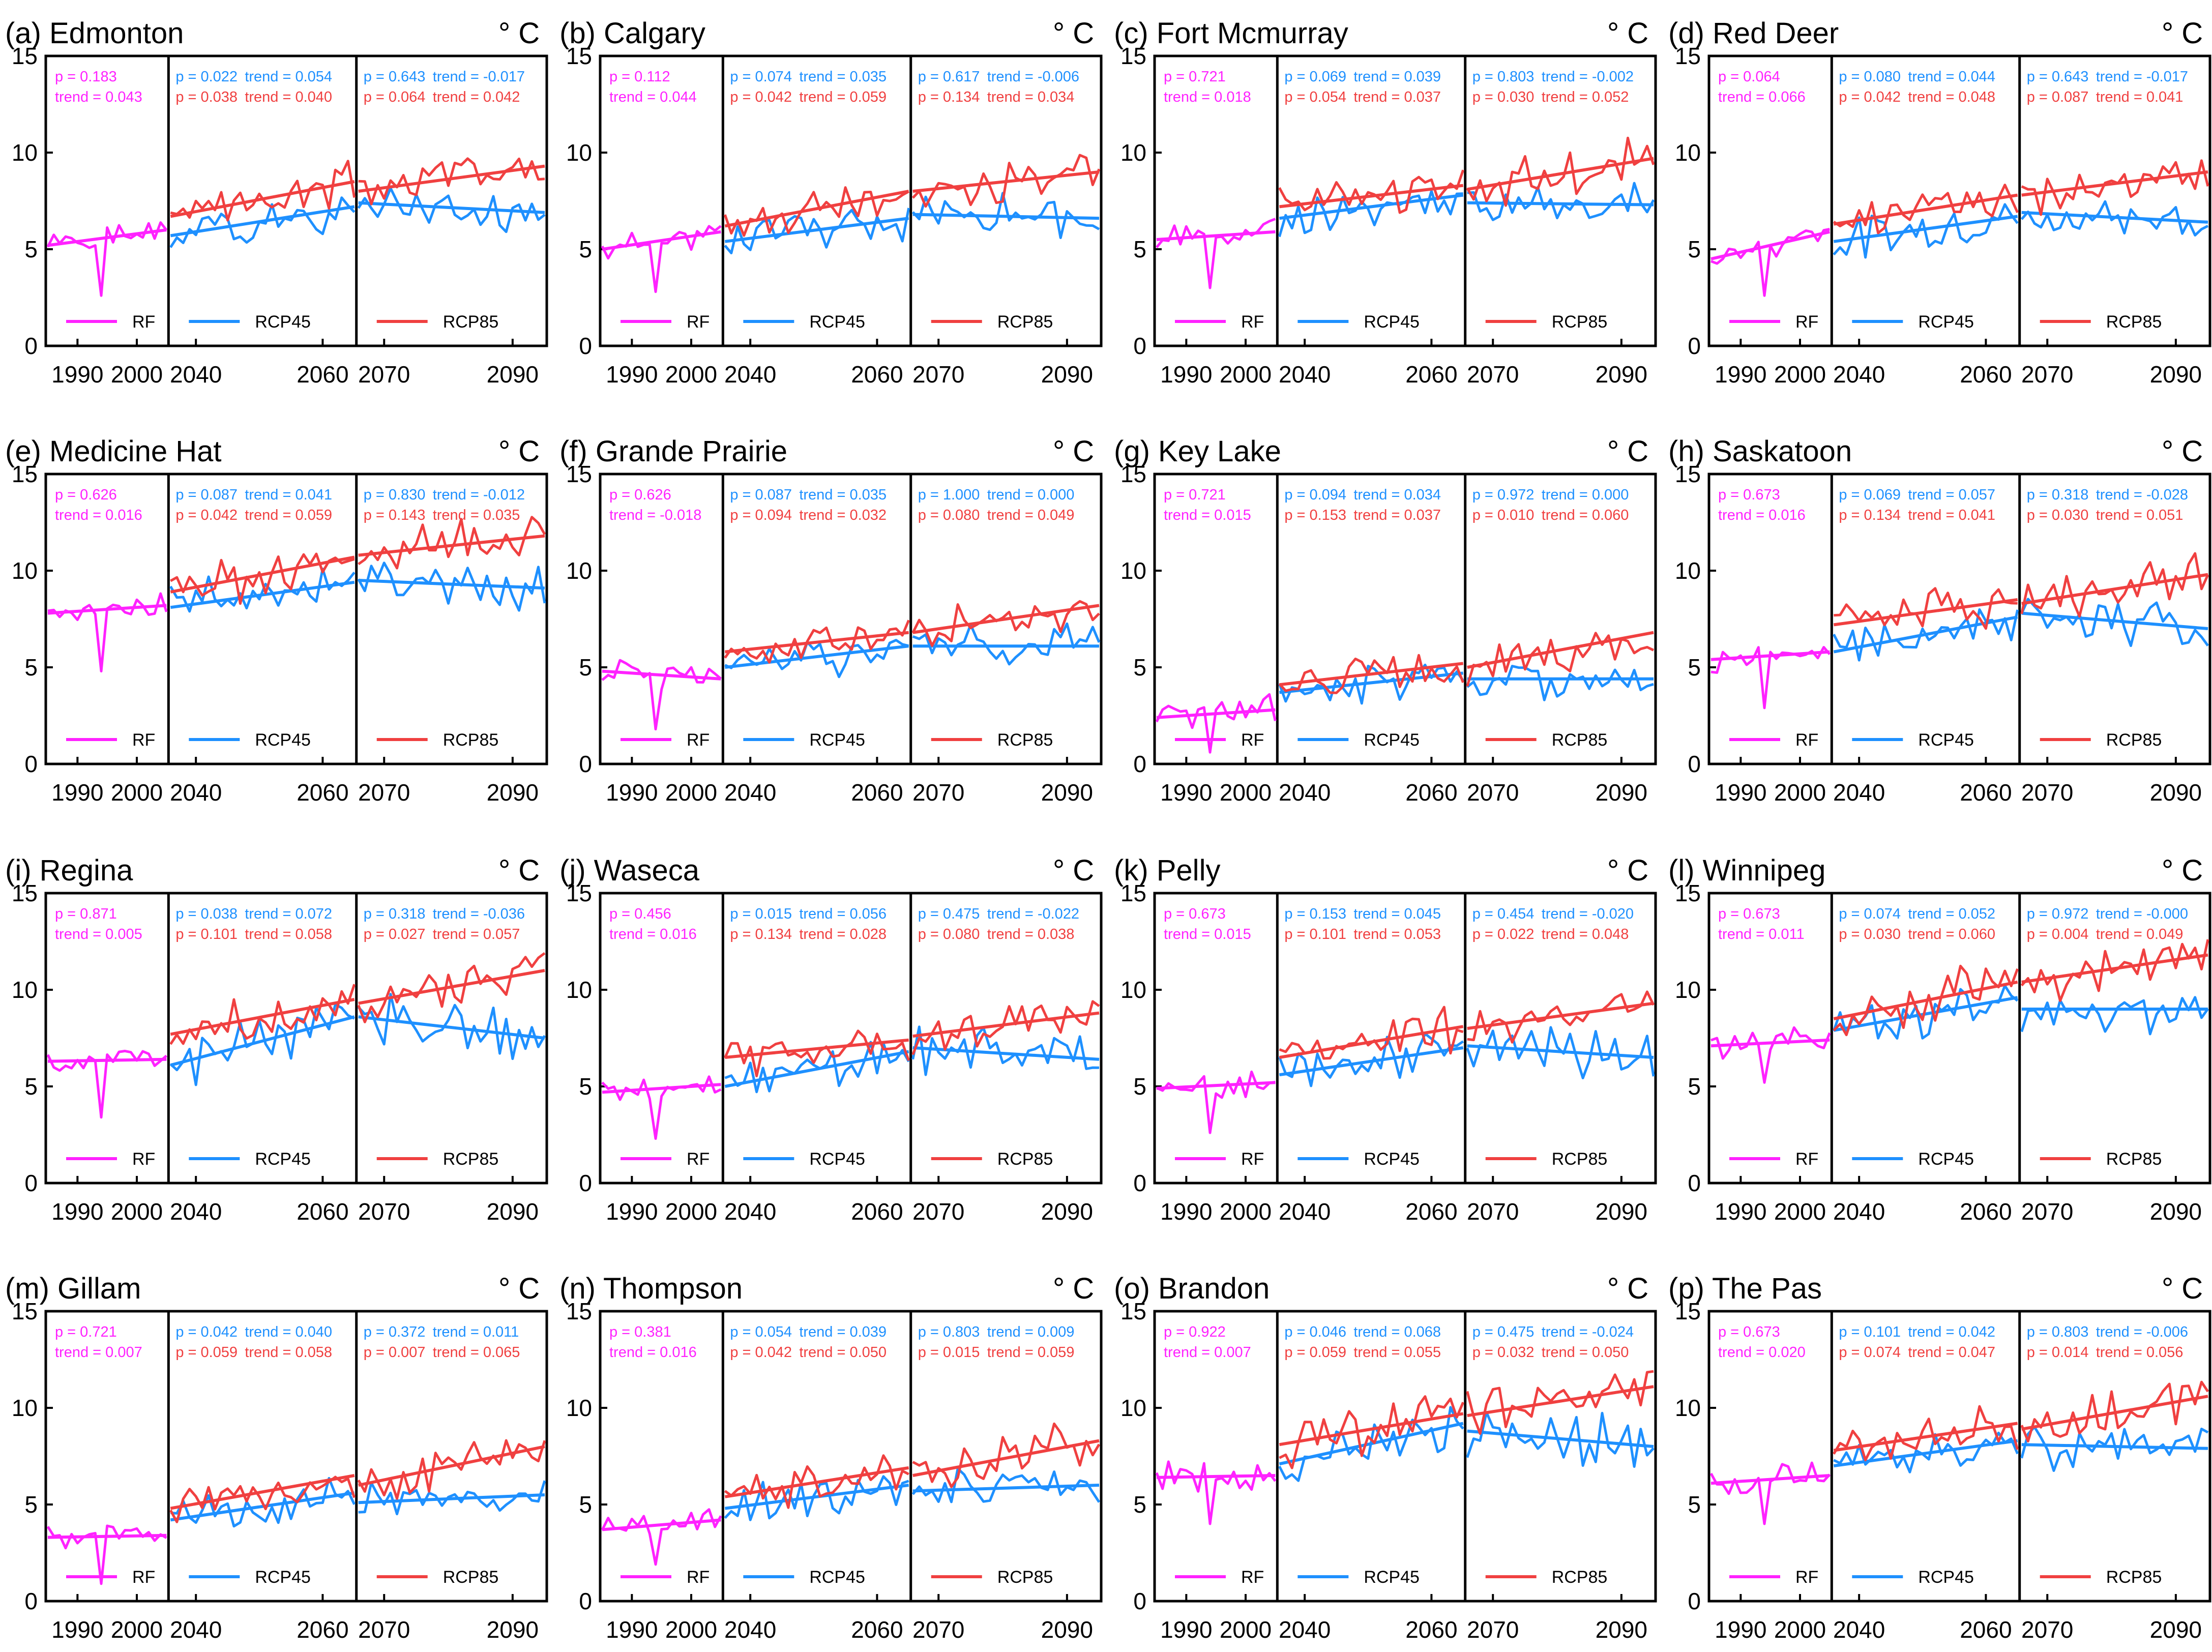  What do you see at coordinates (1951, 495) in the screenshot?
I see `trend-value-label: trend = 0.057` at bounding box center [1951, 495].